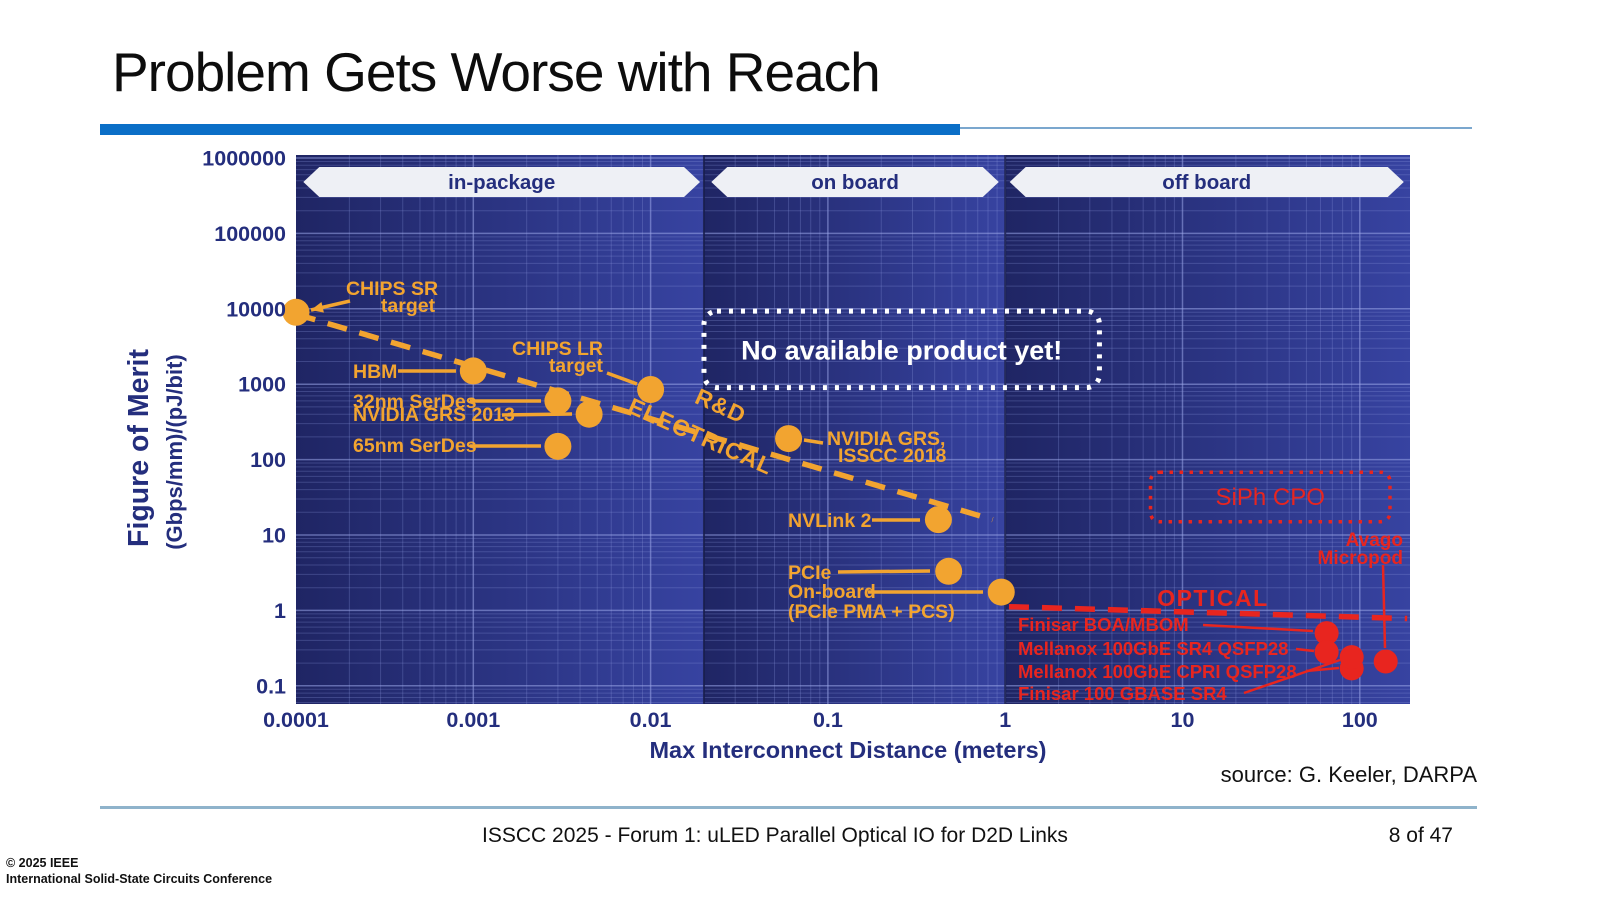  What do you see at coordinates (1212, 598) in the screenshot?
I see `optical-label: OPTICAL` at bounding box center [1212, 598].